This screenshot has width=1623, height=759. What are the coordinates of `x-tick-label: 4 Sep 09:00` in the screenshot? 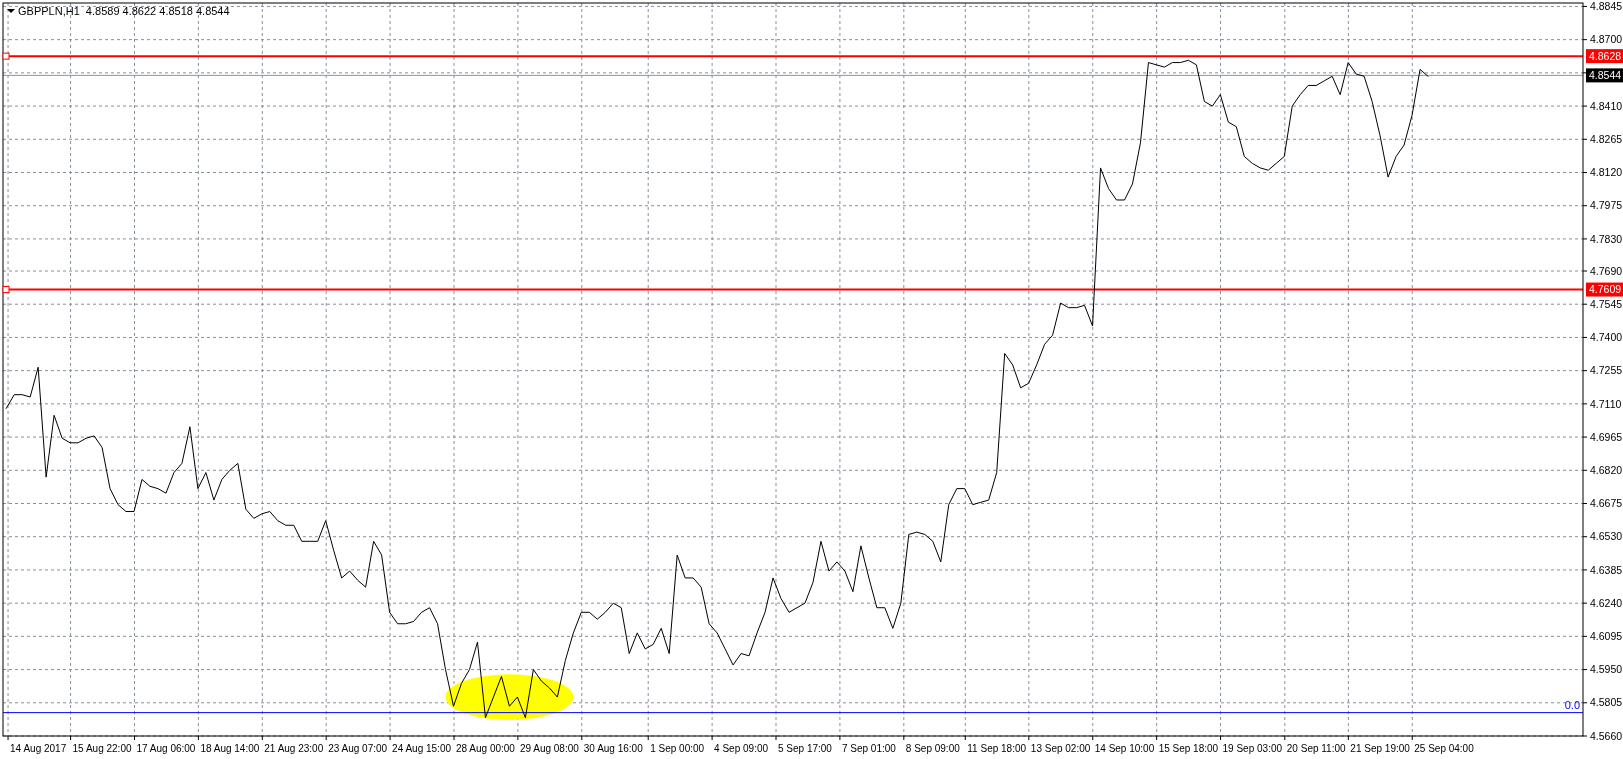 It's located at (741, 748).